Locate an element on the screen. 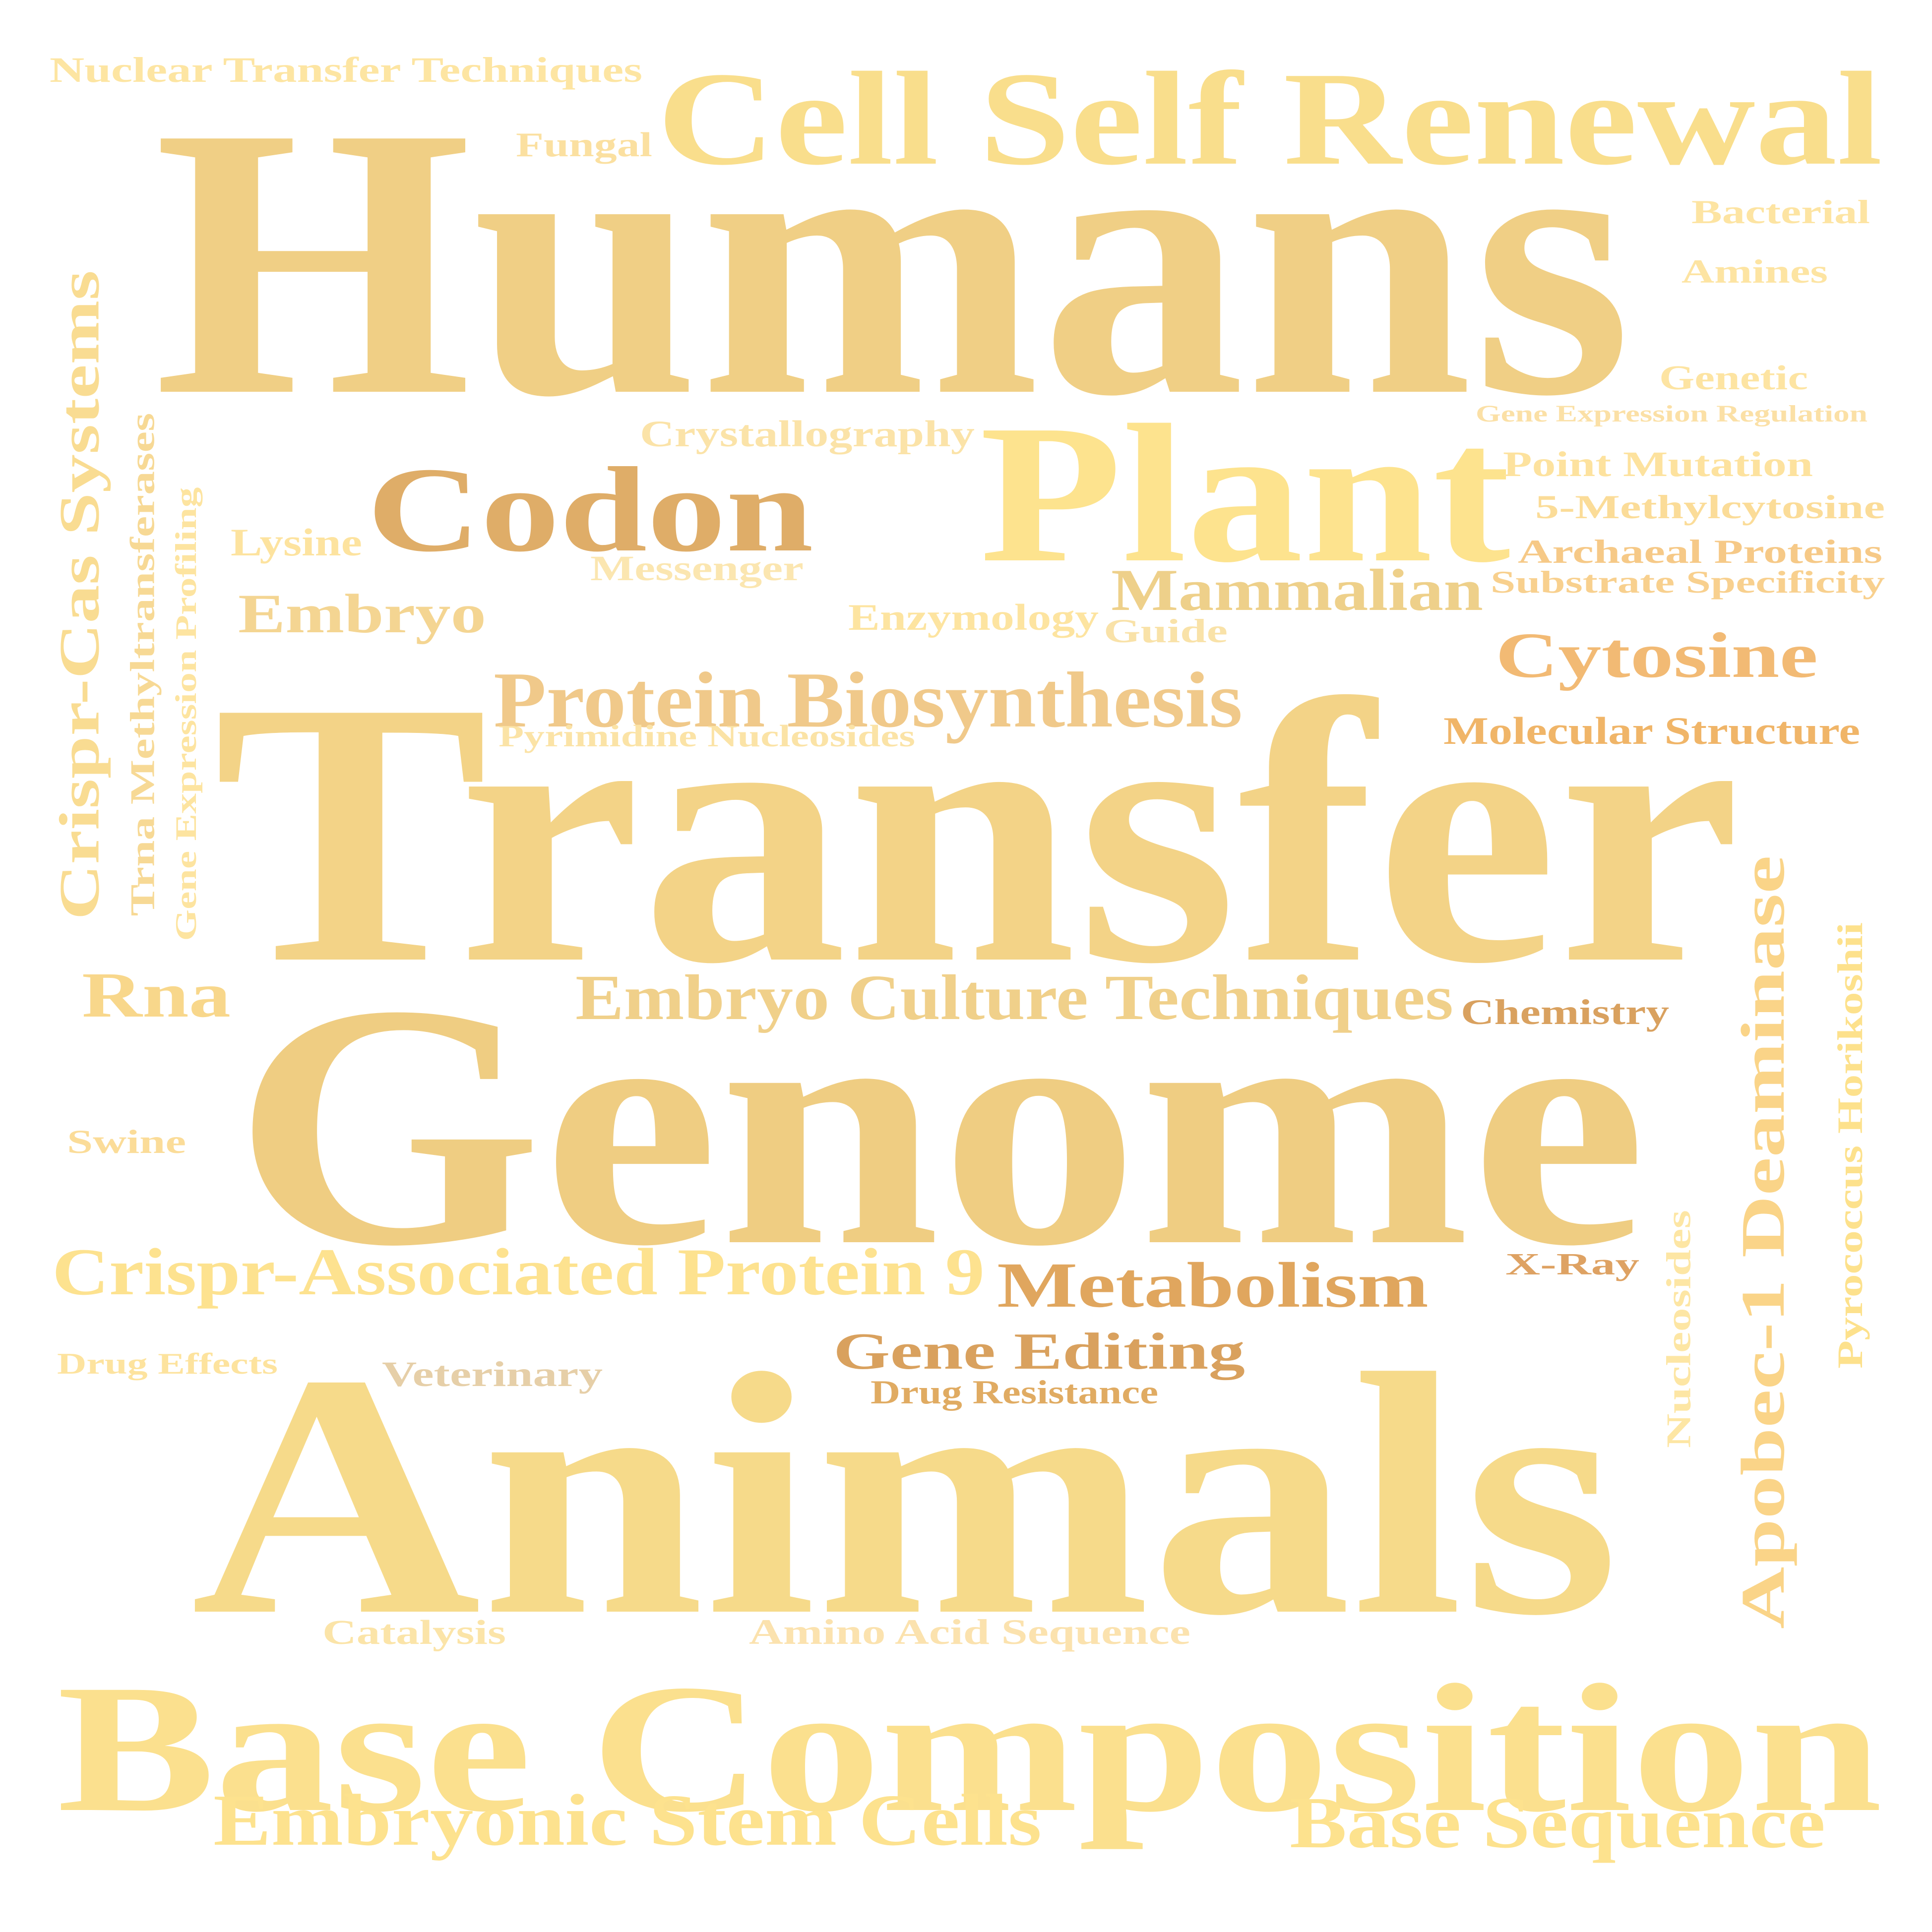 The height and width of the screenshot is (1932, 1932). word-rna: Rna is located at coordinates (157, 995).